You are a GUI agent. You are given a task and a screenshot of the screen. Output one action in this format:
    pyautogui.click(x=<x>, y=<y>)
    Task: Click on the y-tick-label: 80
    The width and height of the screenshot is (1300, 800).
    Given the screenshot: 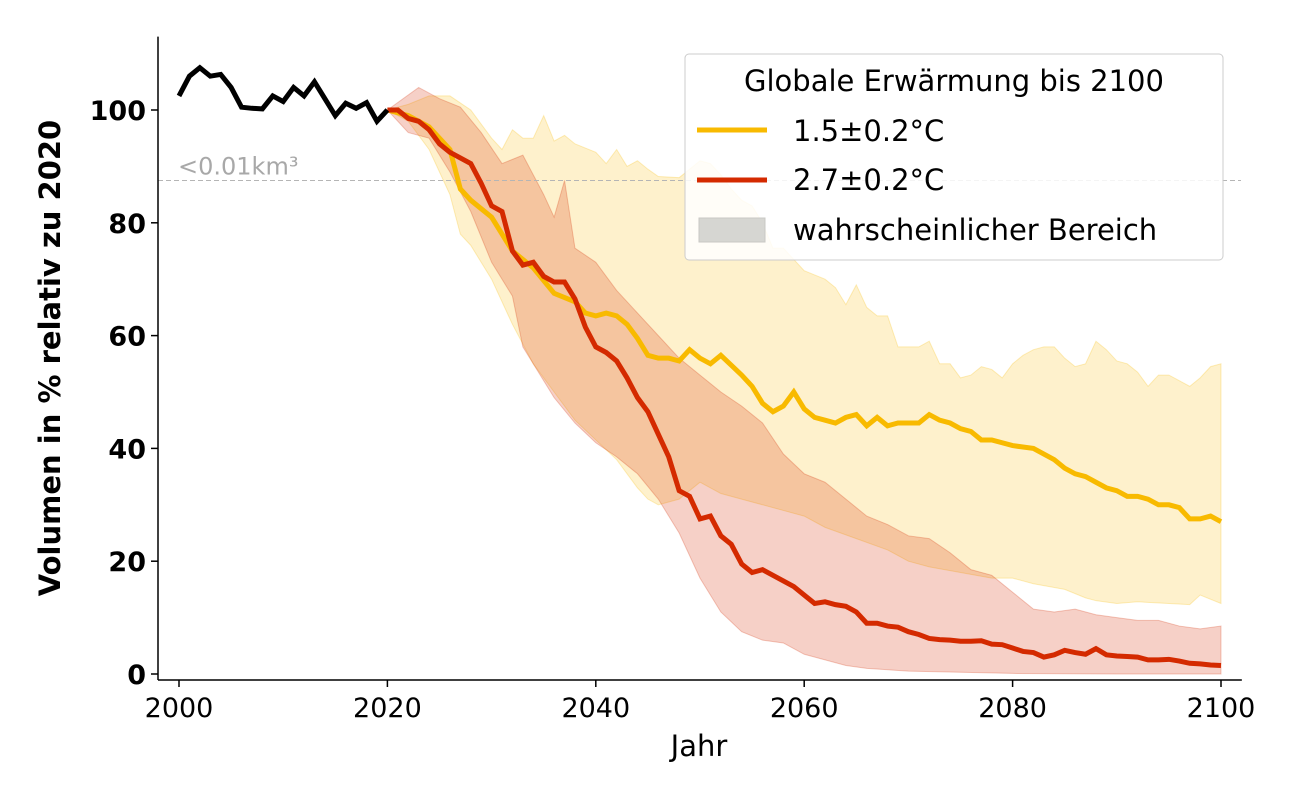 What is the action you would take?
    pyautogui.click(x=127, y=224)
    